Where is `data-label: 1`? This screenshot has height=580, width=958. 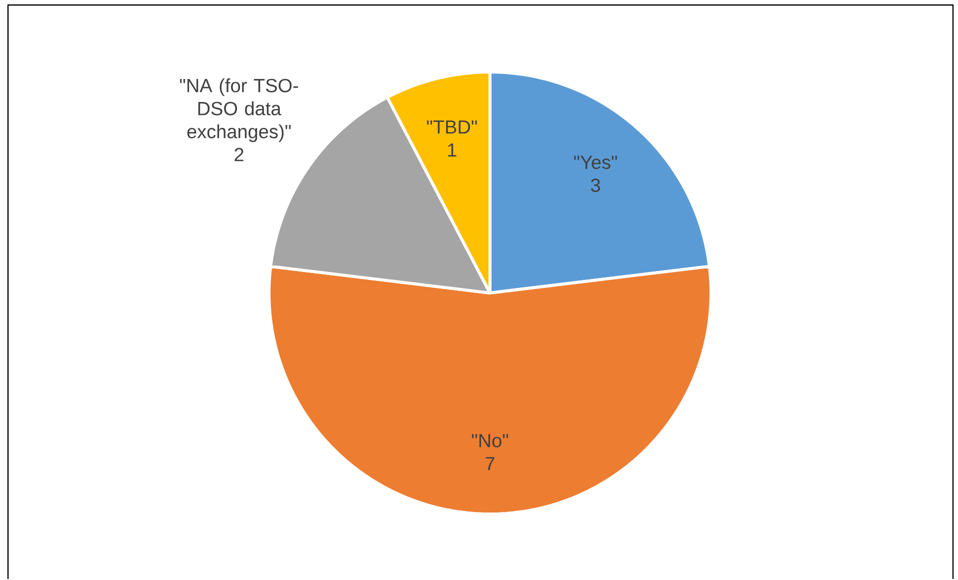 data-label: 1 is located at coordinates (452, 150).